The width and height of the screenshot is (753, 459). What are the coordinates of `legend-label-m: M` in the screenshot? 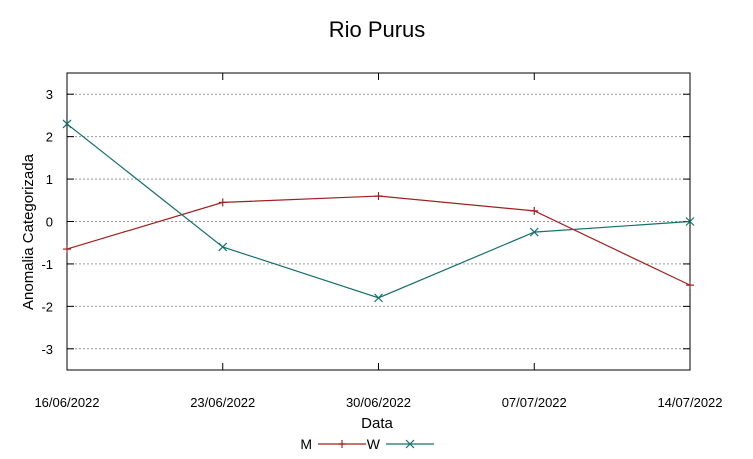 It's located at (306, 444).